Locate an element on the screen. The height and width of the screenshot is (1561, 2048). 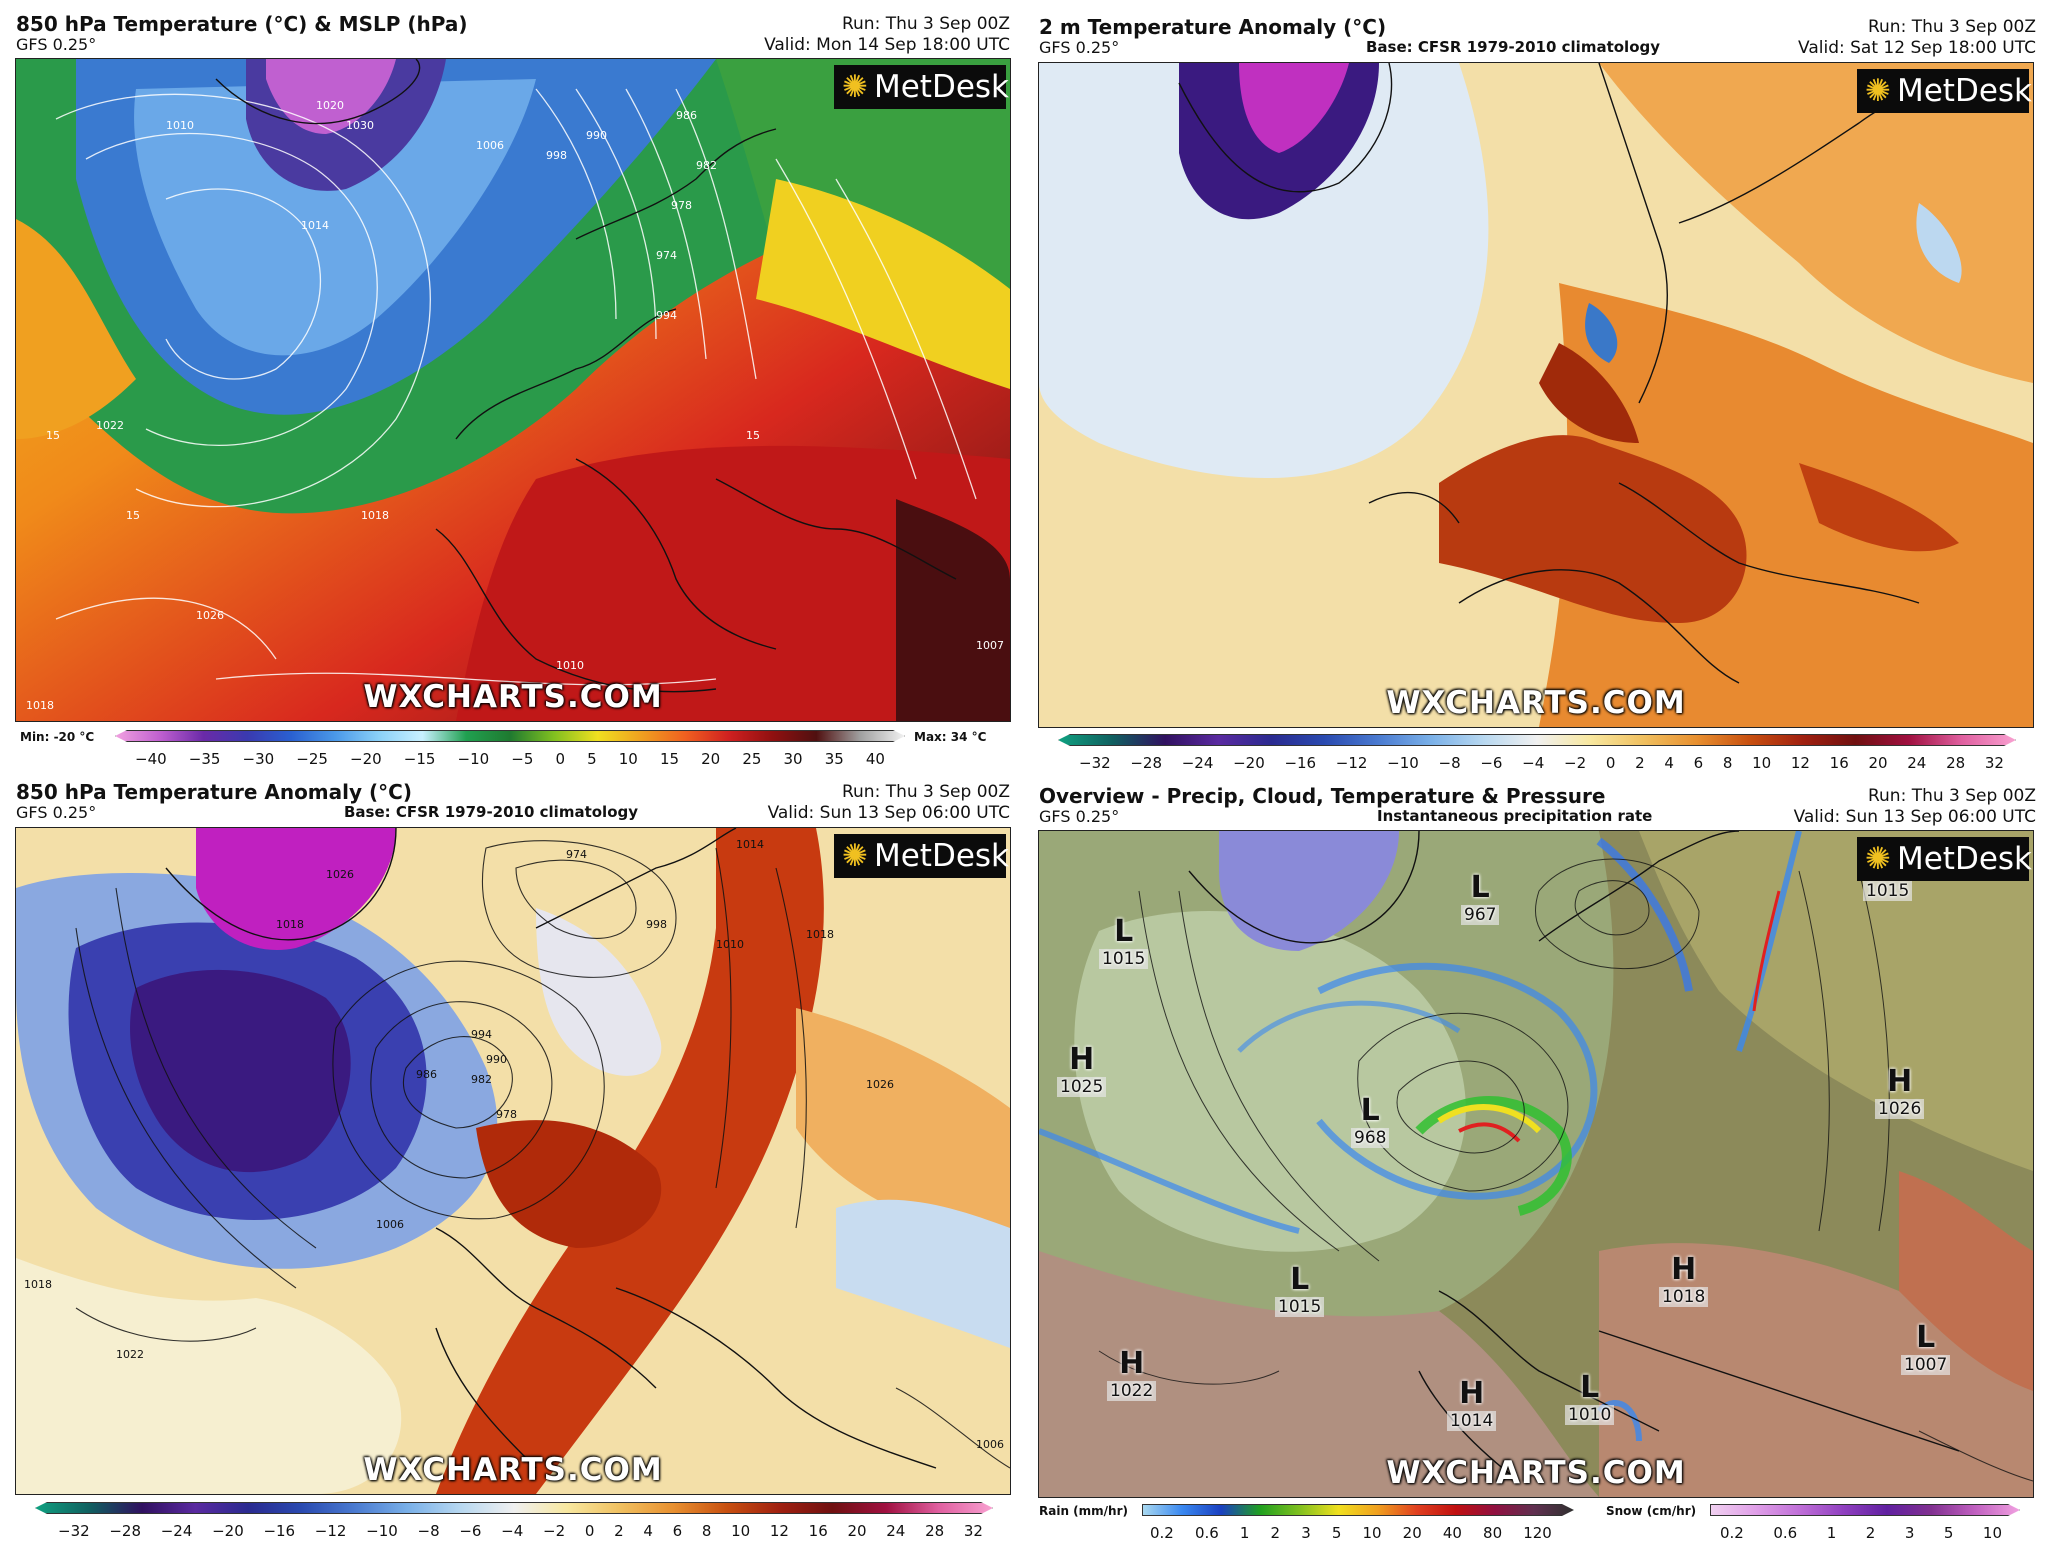
tick: −15 is located at coordinates (419, 759).